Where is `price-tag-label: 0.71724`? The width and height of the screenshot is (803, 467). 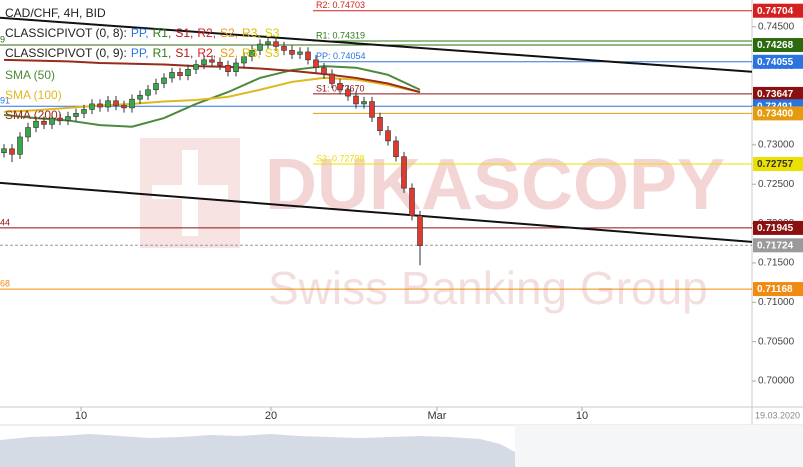
price-tag-label: 0.71724 is located at coordinates (775, 245).